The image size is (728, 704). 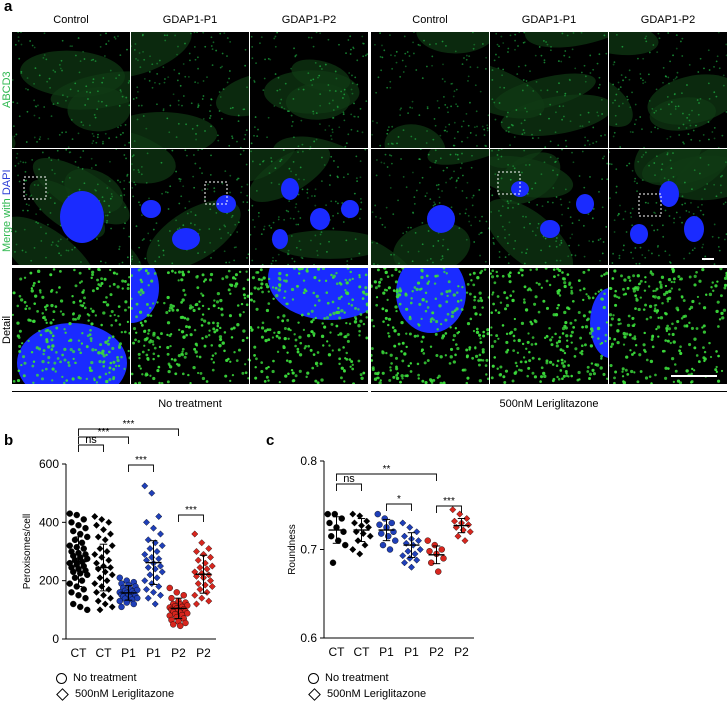 What do you see at coordinates (203, 653) in the screenshot?
I see `x-tick-label: P2` at bounding box center [203, 653].